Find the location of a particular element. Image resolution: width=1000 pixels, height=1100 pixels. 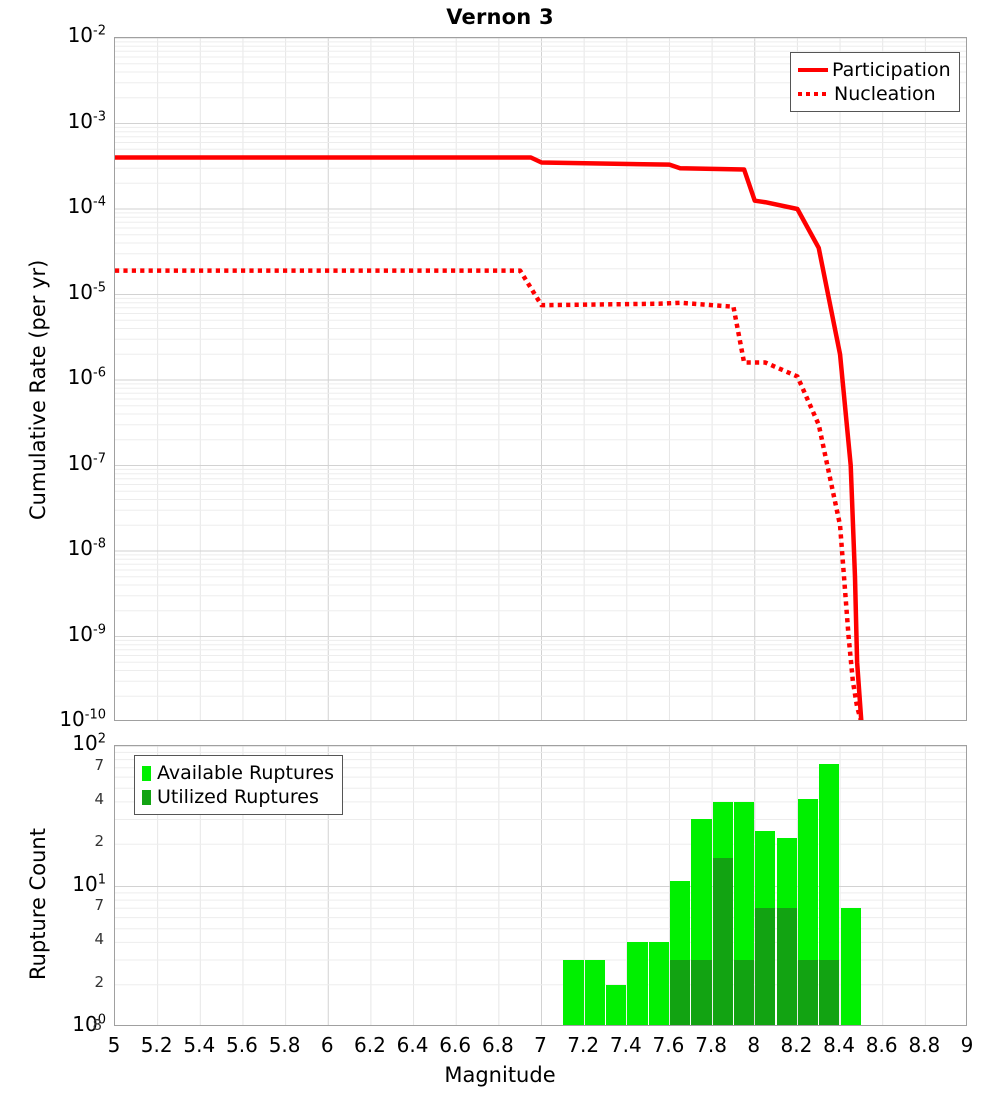

x-tick: 8.6 is located at coordinates (881, 1045).